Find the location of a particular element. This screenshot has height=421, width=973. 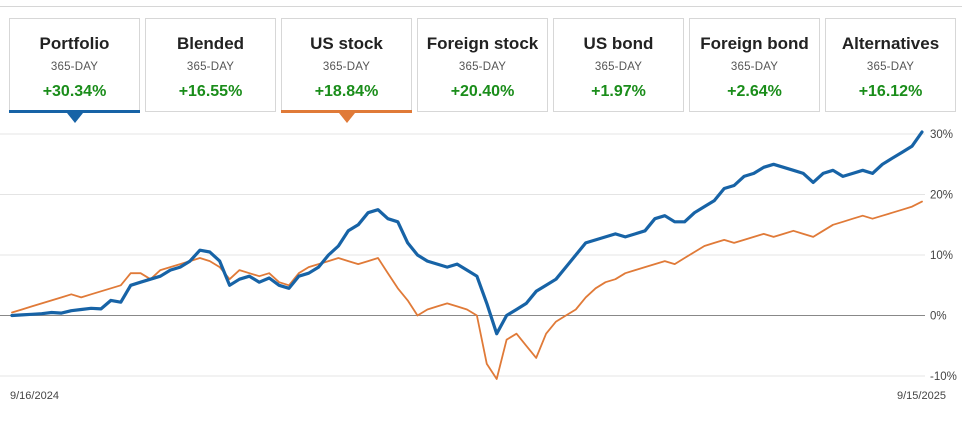

tab-name: Foreign bond is located at coordinates (754, 43).